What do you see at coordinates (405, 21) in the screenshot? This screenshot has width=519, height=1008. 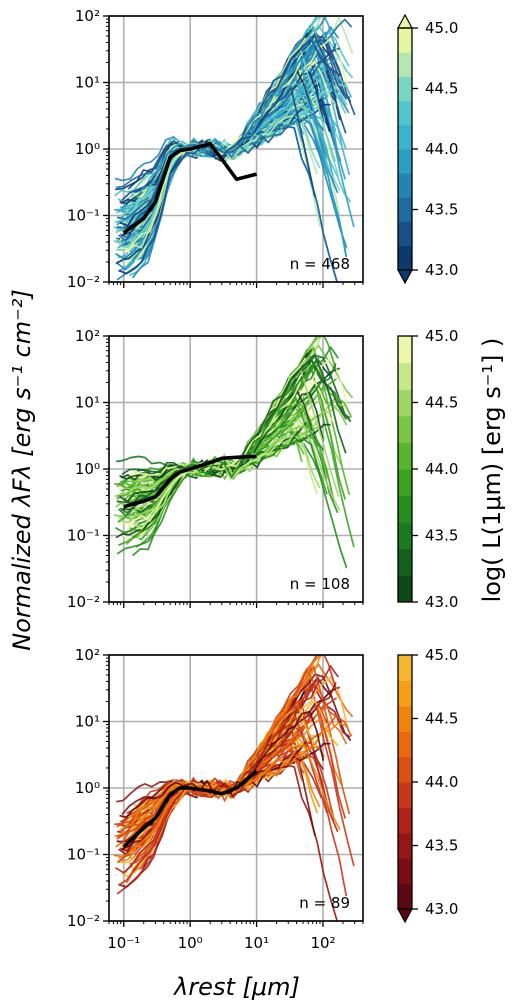 I see `colorbar-extend-max` at bounding box center [405, 21].